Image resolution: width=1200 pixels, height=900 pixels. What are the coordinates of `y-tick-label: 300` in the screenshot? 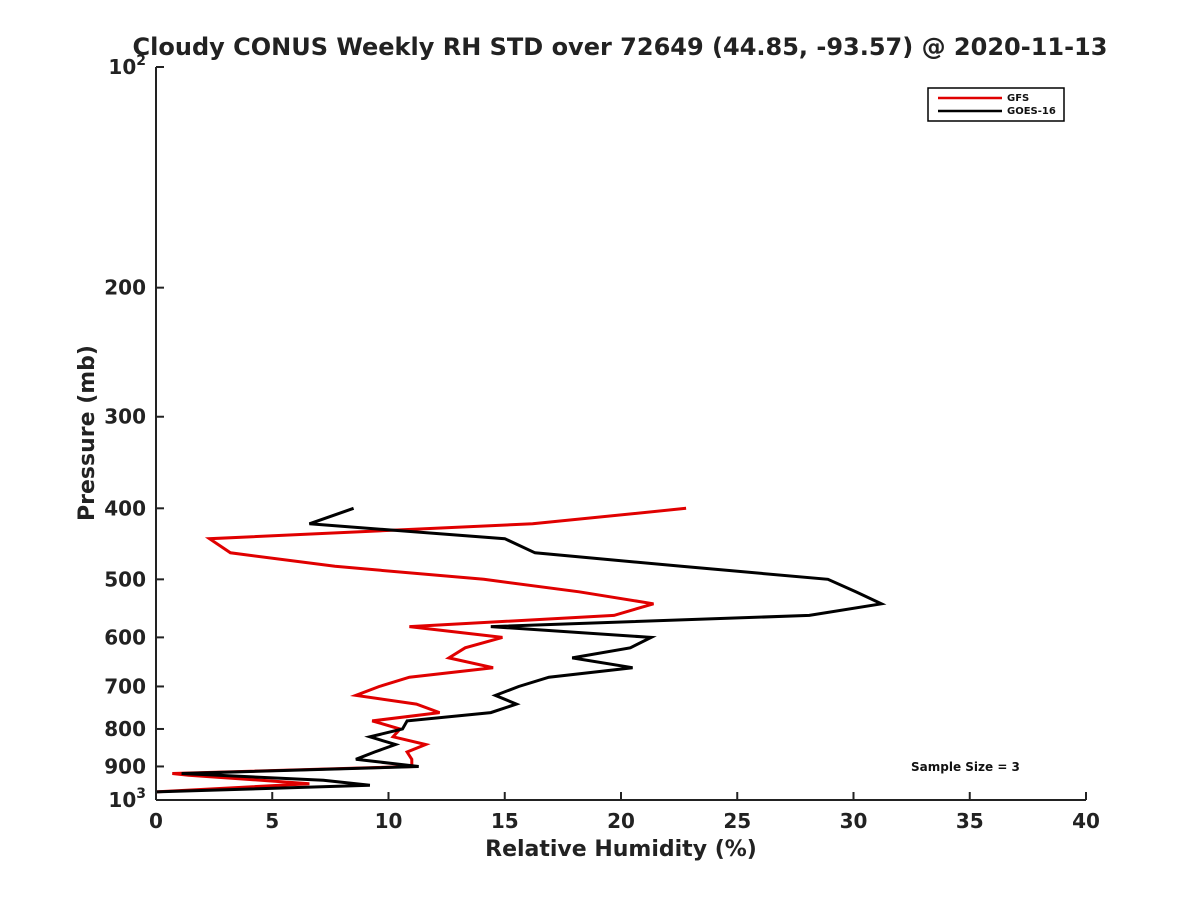 It's located at (125, 417).